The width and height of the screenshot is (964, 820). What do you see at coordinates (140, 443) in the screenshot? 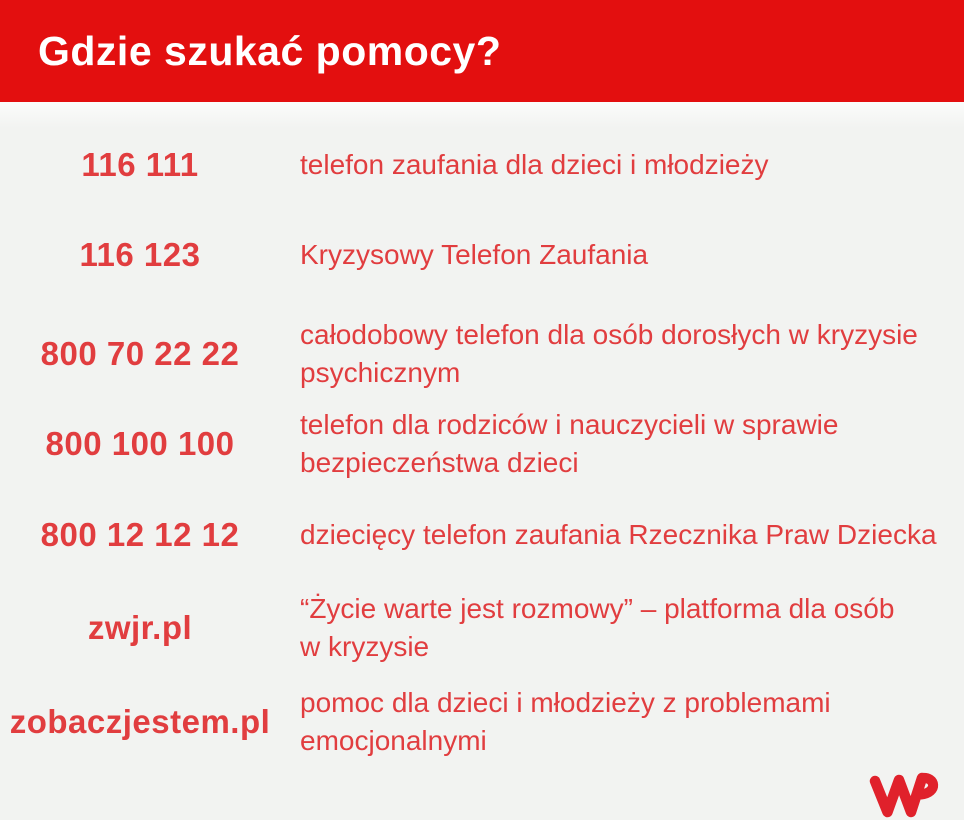
I see `contact-value: 800 100 100` at bounding box center [140, 443].